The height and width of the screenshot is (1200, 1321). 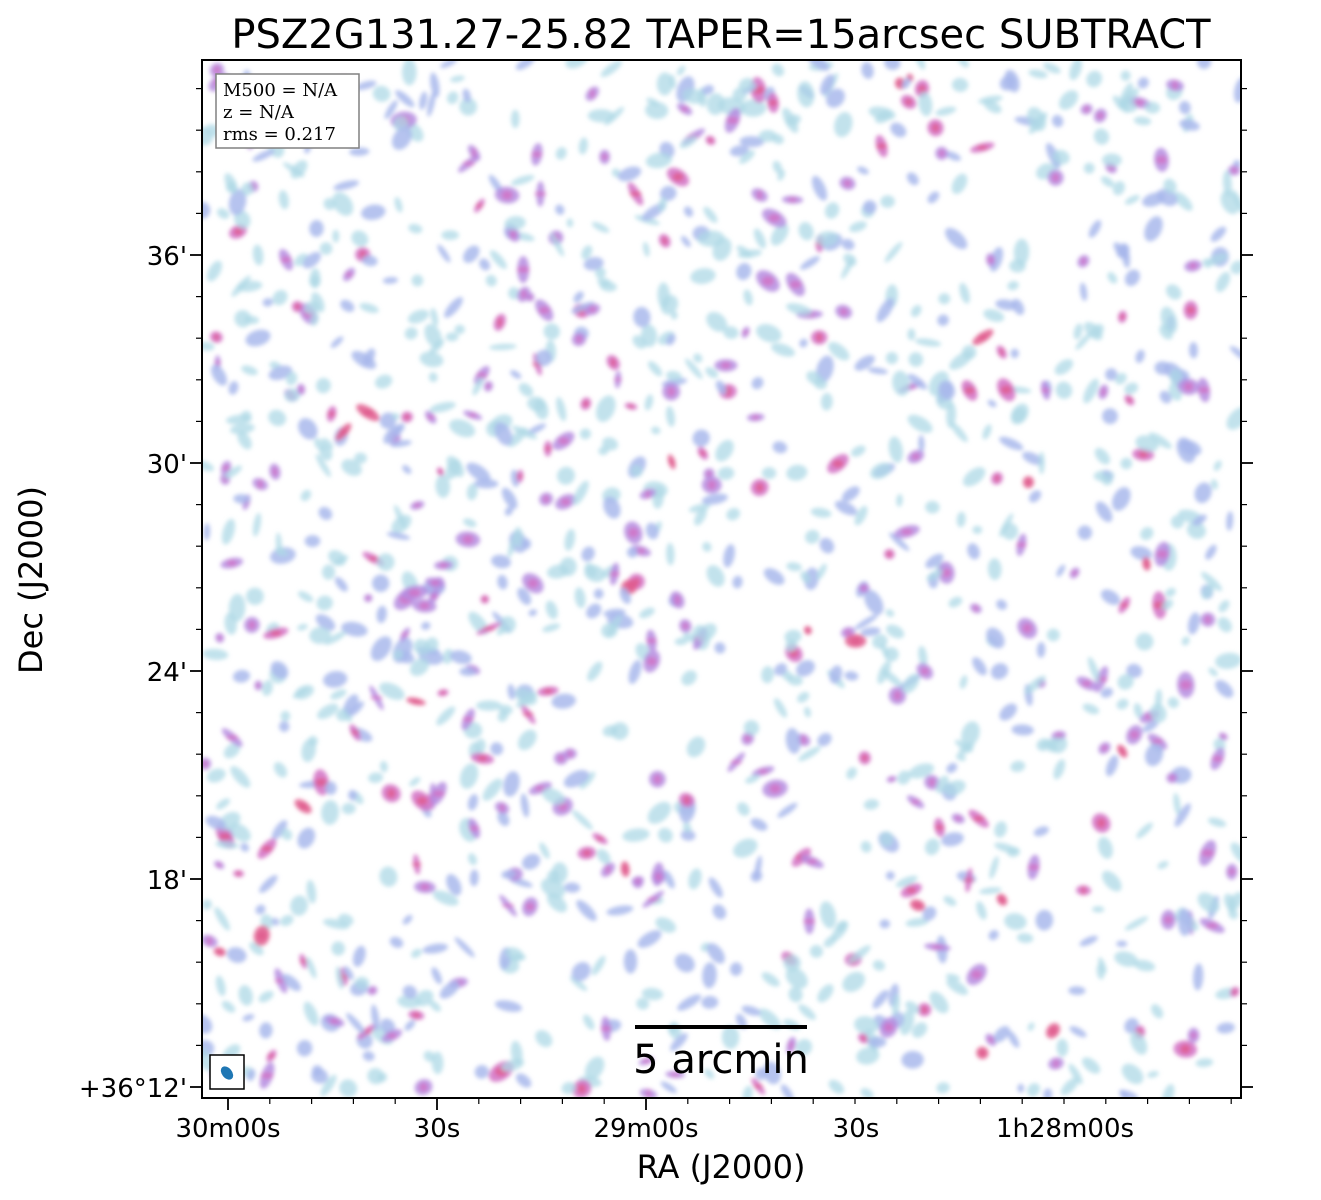 I want to click on y-tick-label: 30', so click(x=167, y=465).